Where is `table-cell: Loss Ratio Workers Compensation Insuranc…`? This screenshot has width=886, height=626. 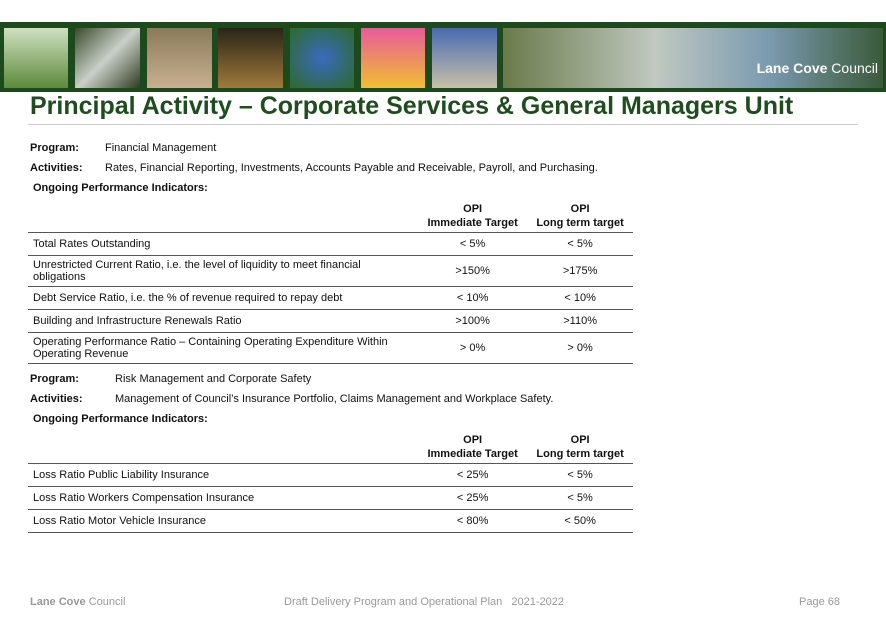
table-cell: Loss Ratio Workers Compensation Insuranc… is located at coordinates (223, 498).